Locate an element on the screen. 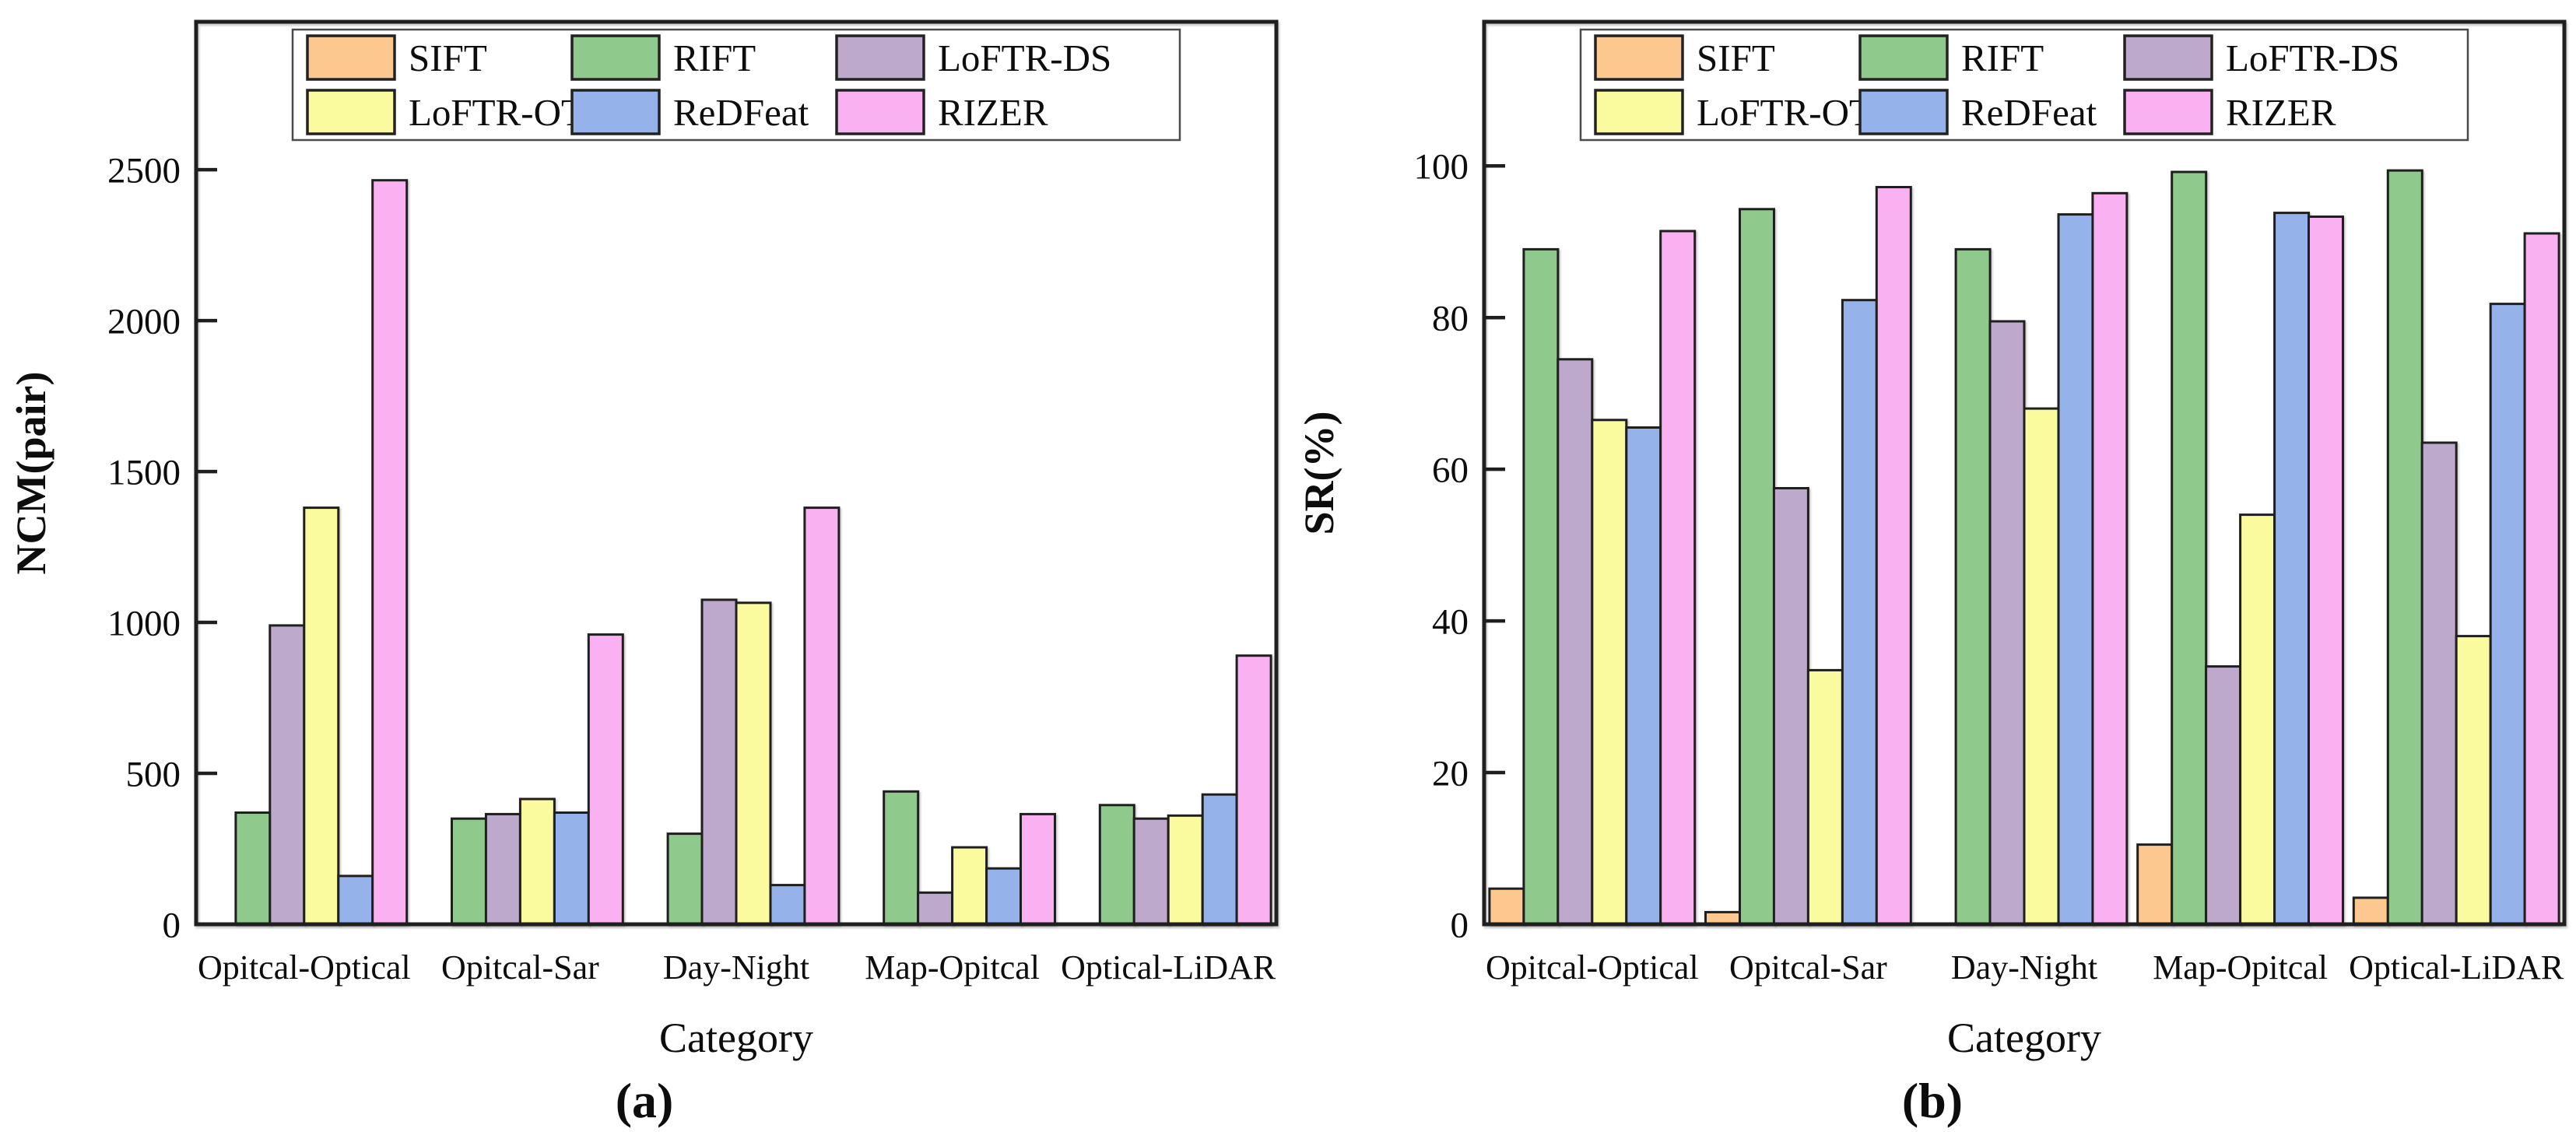  bar-rift-day-night is located at coordinates (685, 879).